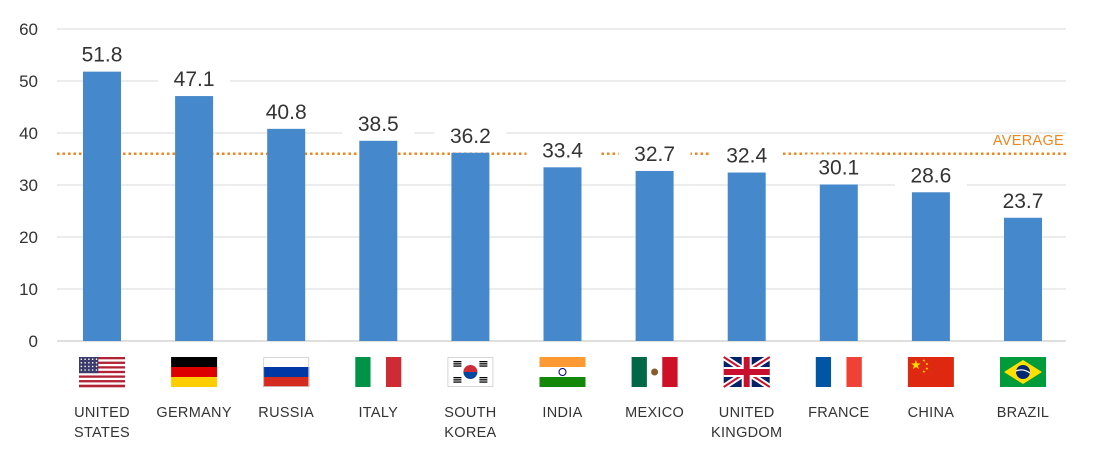 This screenshot has width=1094, height=465. What do you see at coordinates (28, 237) in the screenshot?
I see `y-tick-label: 20` at bounding box center [28, 237].